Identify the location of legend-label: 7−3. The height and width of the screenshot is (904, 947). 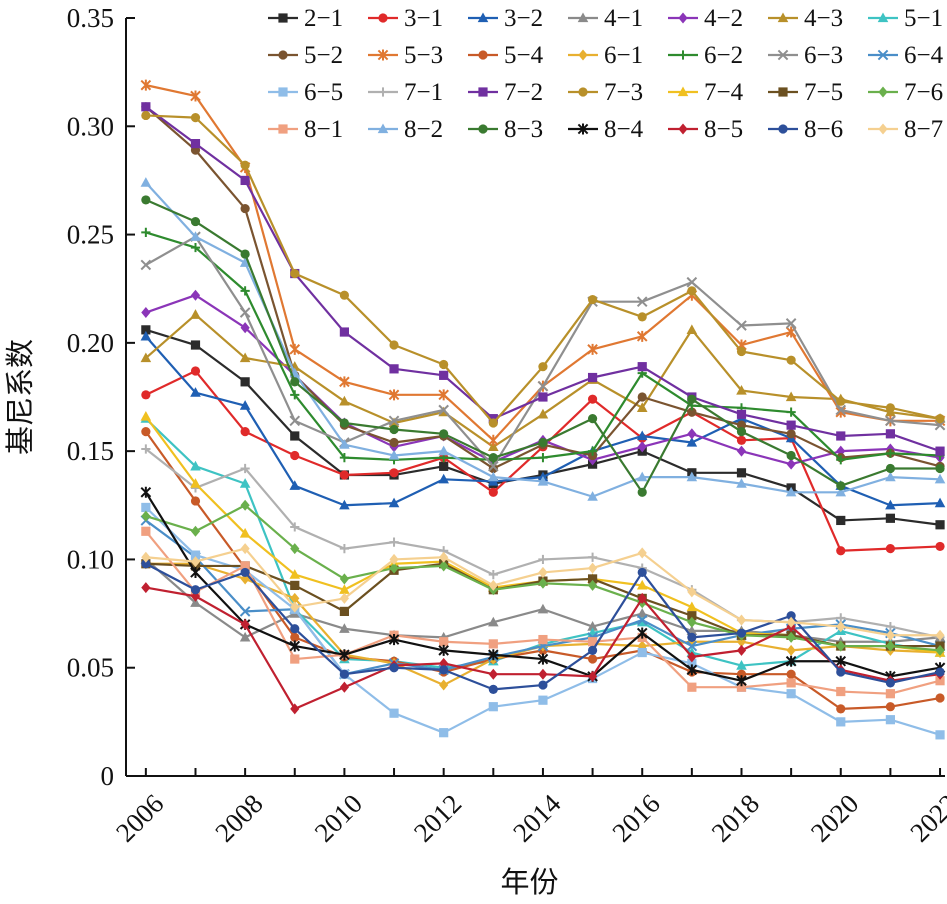
(623, 92).